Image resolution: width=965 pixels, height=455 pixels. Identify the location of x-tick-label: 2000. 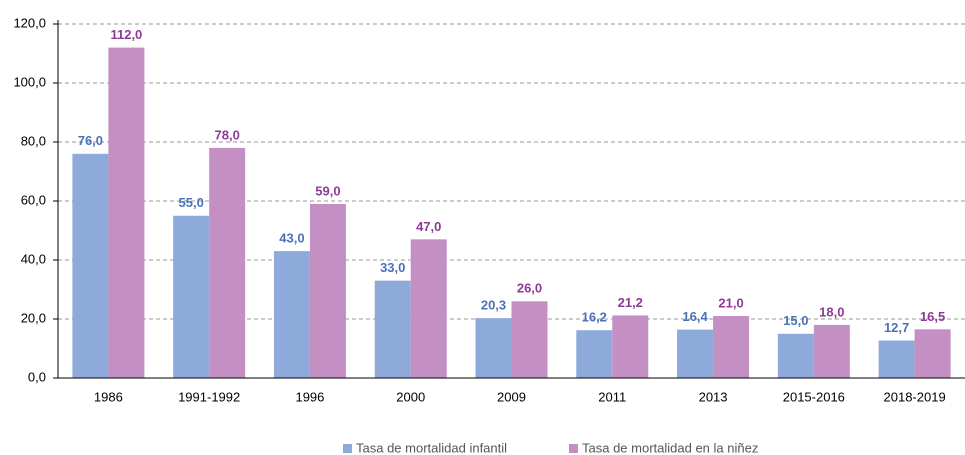
(410, 396).